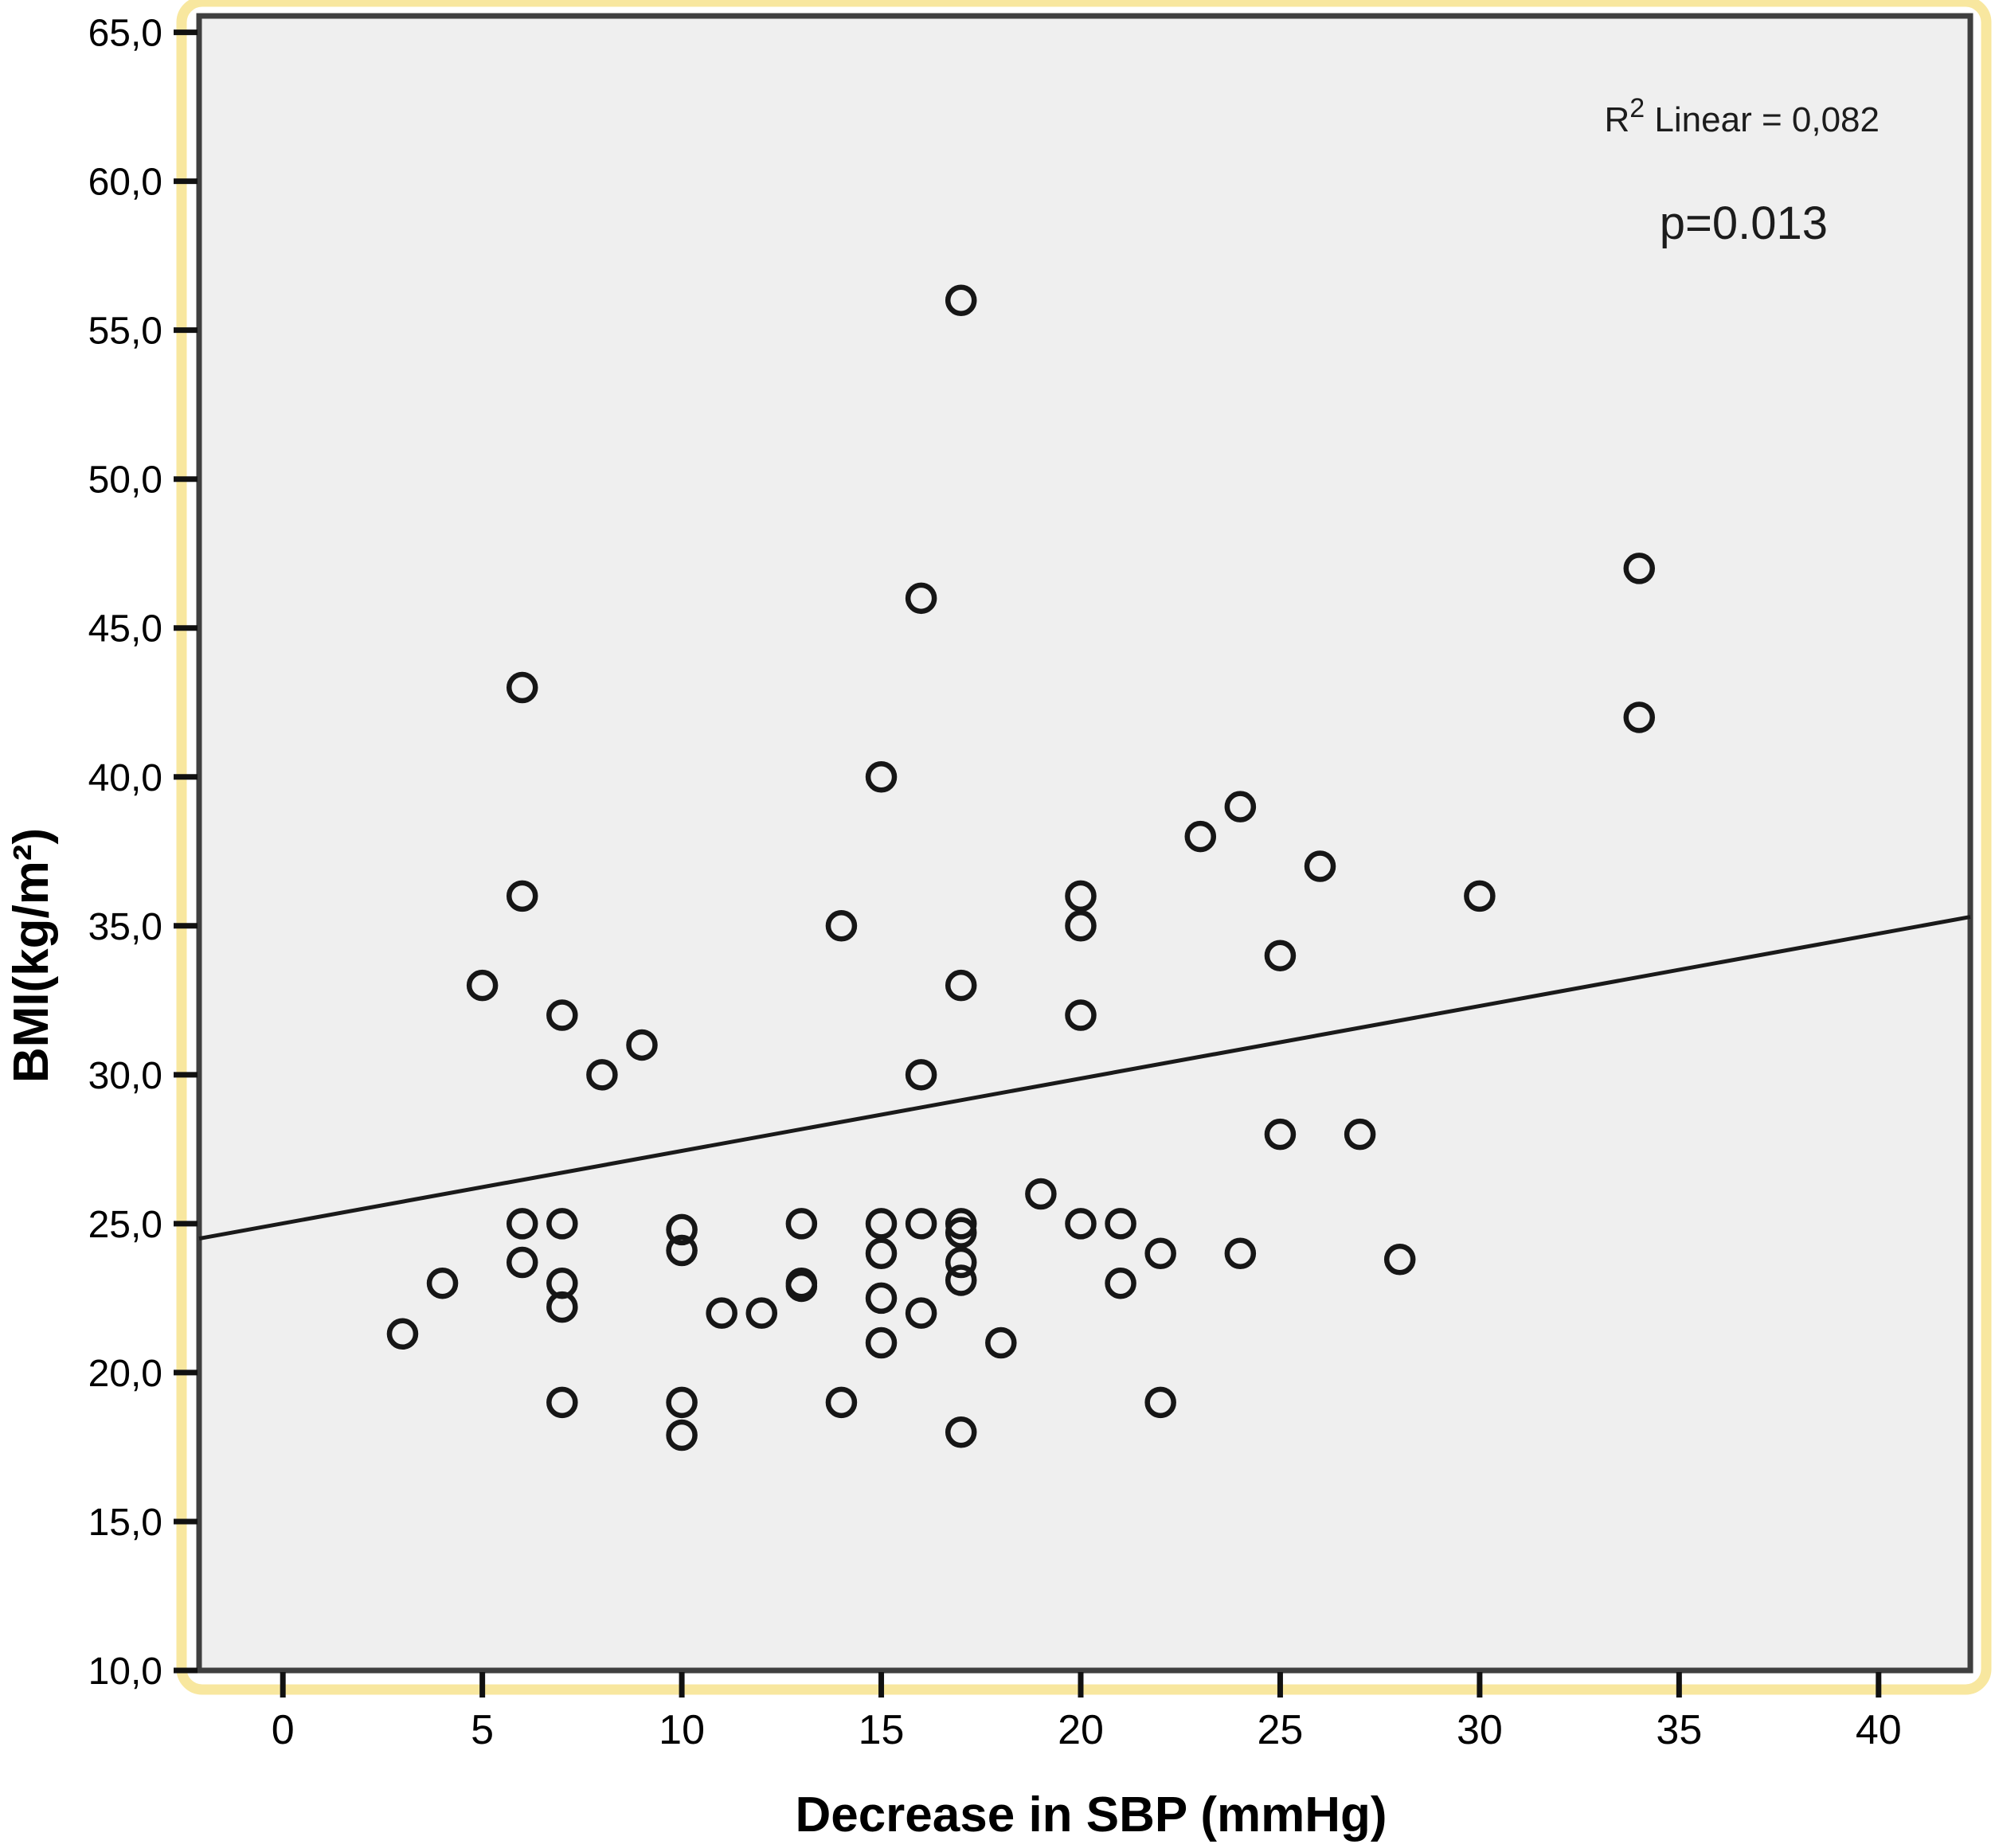 This screenshot has height=1848, width=1995. Describe the element at coordinates (1480, 1730) in the screenshot. I see `x-tick-label: 30` at that location.